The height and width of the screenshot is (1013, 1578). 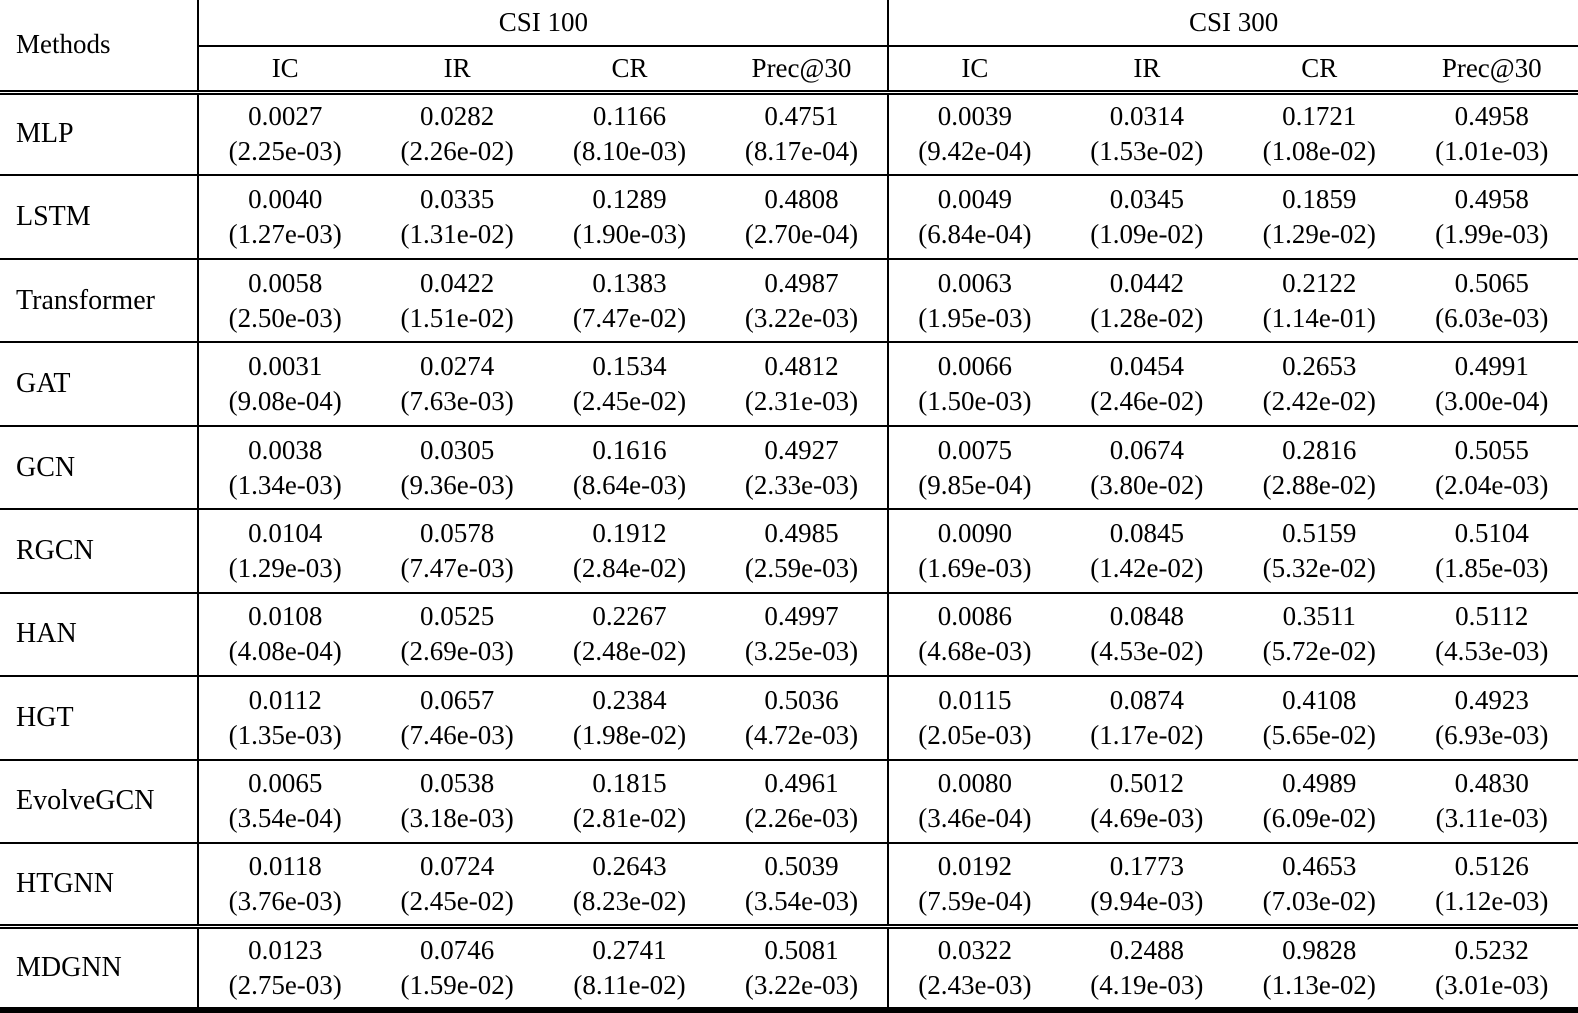 I want to click on metric-value: 0.0108, so click(x=285, y=616).